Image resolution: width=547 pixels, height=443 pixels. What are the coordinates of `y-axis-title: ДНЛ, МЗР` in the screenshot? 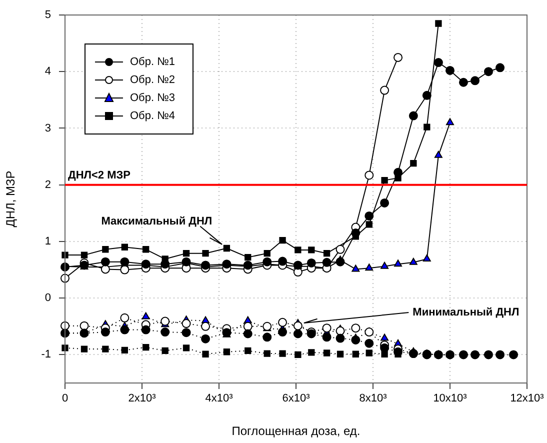 It's located at (11, 199).